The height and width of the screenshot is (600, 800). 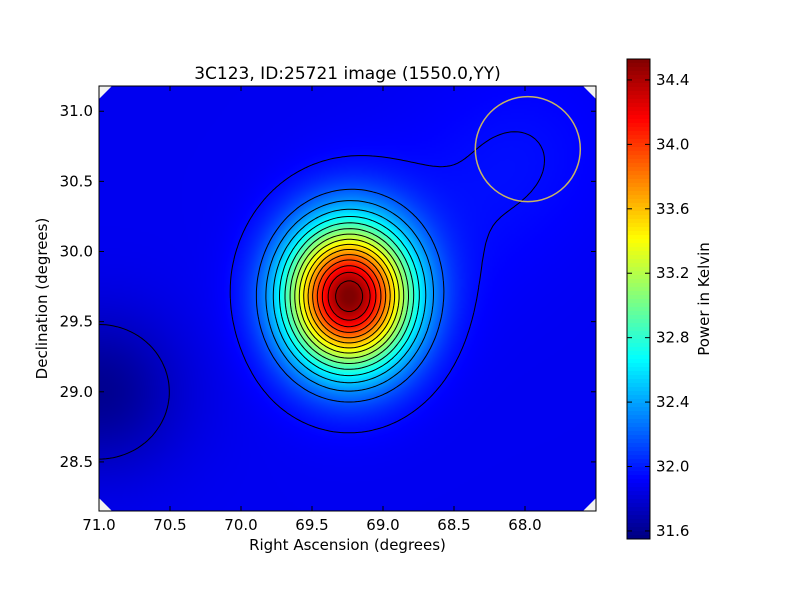 I want to click on colorbar-frame, so click(x=638, y=299).